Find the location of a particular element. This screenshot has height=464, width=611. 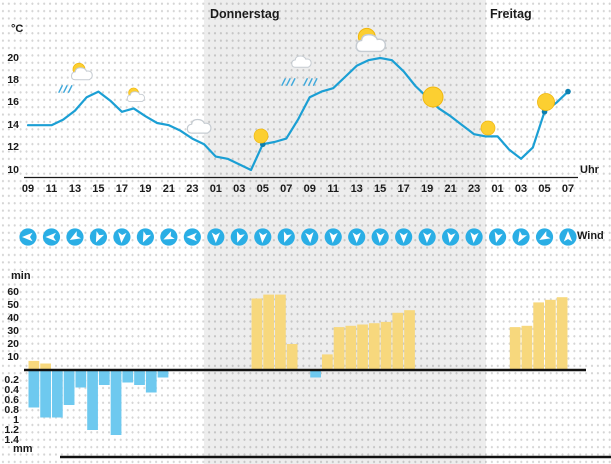

time-axis-unit: Uhr is located at coordinates (589, 170).